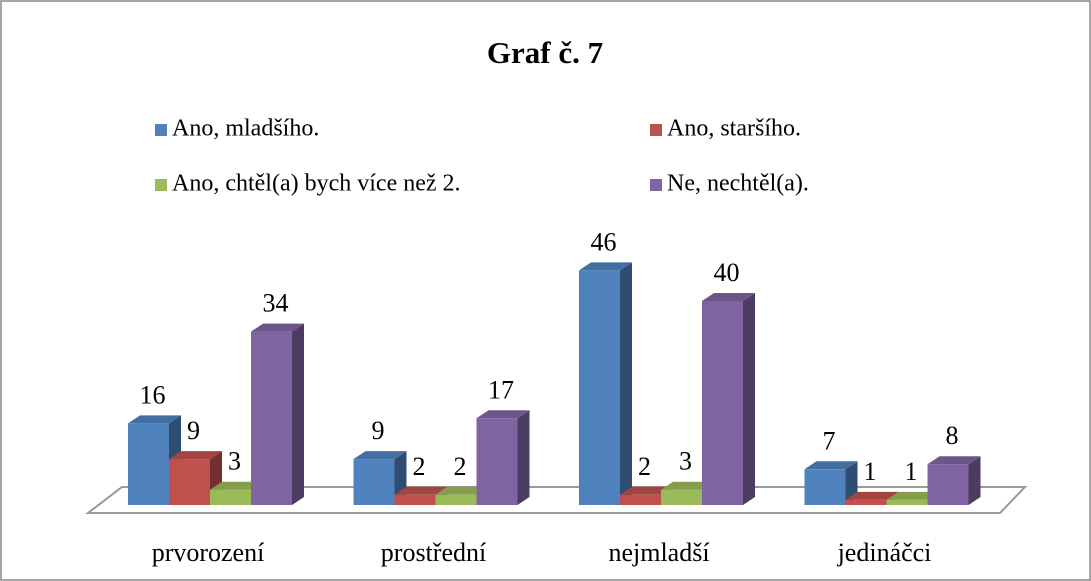 This screenshot has height=581, width=1091. What do you see at coordinates (433, 552) in the screenshot?
I see `x-tick-label: prostřední` at bounding box center [433, 552].